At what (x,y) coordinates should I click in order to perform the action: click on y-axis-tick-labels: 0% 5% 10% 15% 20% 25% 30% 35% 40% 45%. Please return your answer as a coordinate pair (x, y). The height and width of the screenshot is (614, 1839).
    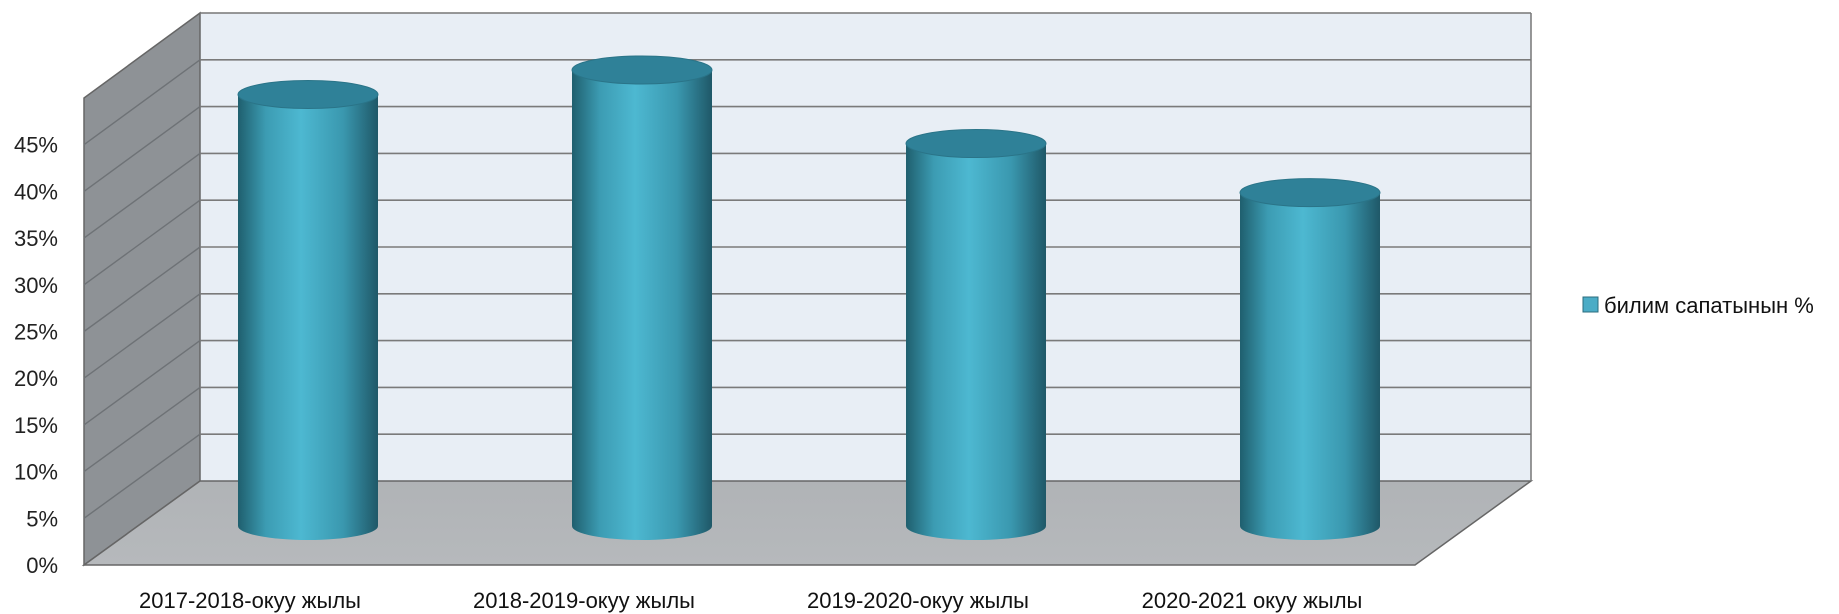
    Looking at the image, I should click on (36, 355).